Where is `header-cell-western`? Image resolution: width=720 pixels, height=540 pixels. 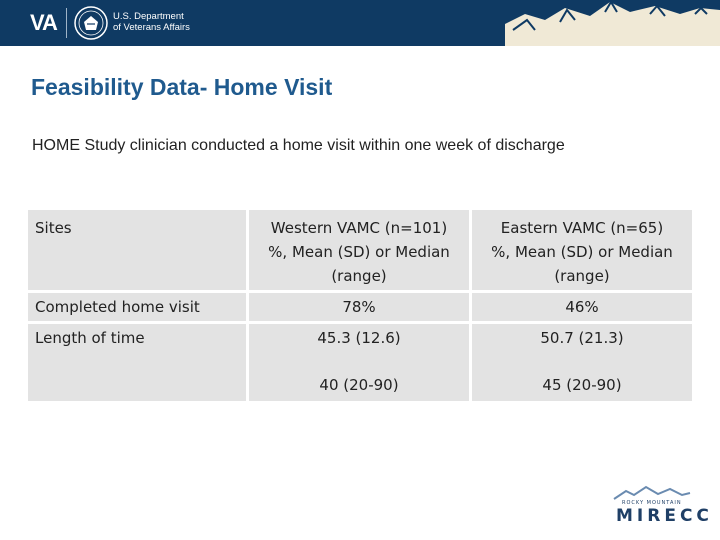
header-cell-western is located at coordinates (359, 250).